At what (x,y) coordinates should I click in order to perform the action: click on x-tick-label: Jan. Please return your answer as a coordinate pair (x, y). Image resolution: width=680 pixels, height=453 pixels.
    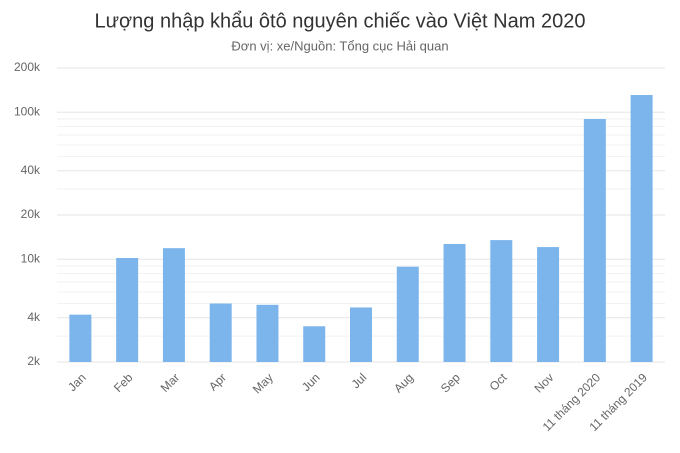
    Looking at the image, I should click on (77, 382).